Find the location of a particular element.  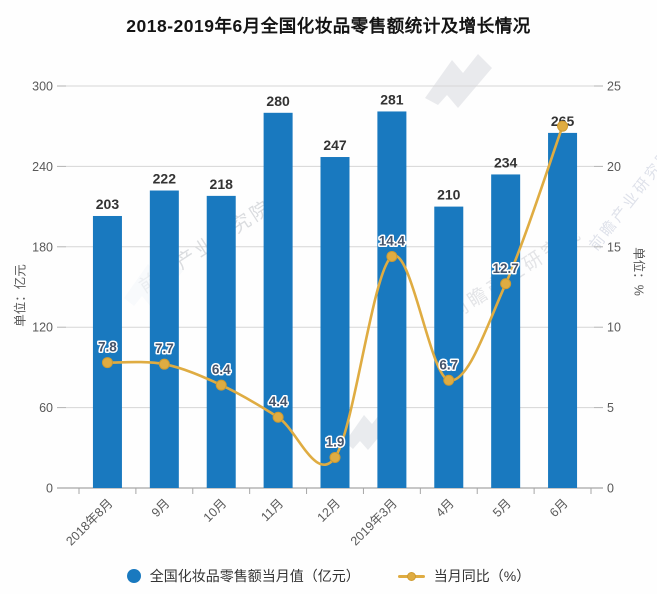

category-label: 9月 is located at coordinates (161, 508).